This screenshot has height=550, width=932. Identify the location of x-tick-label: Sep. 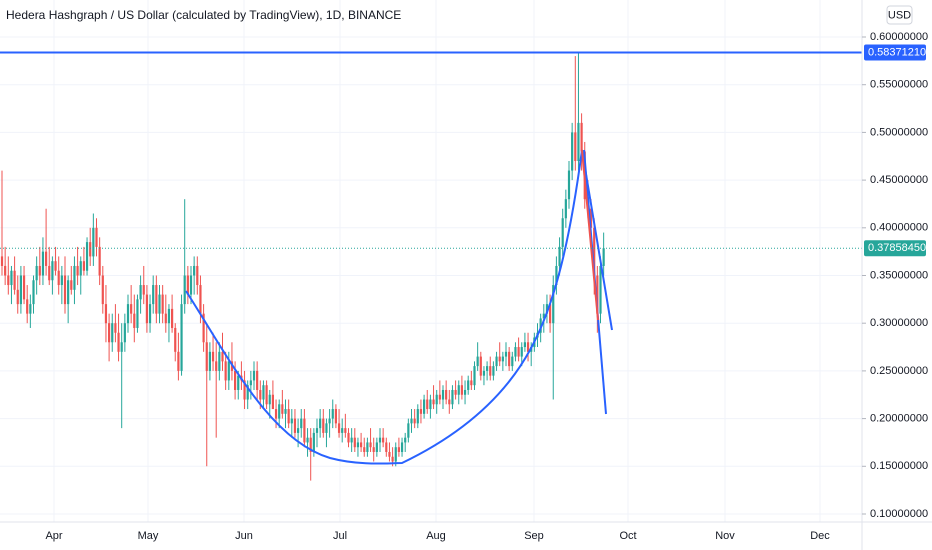
(534, 536).